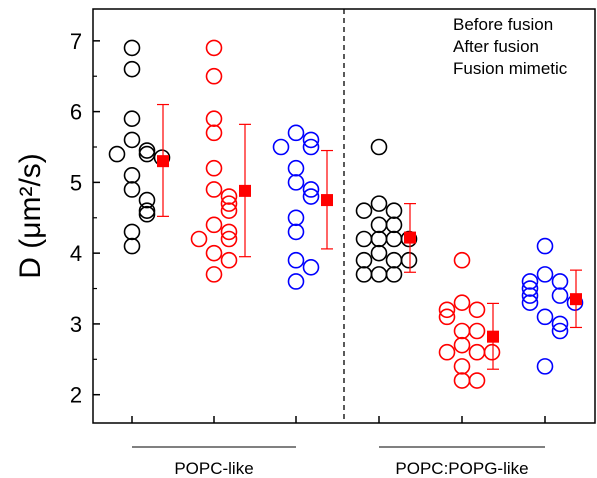  I want to click on legend-entry: After fusion, so click(496, 46).